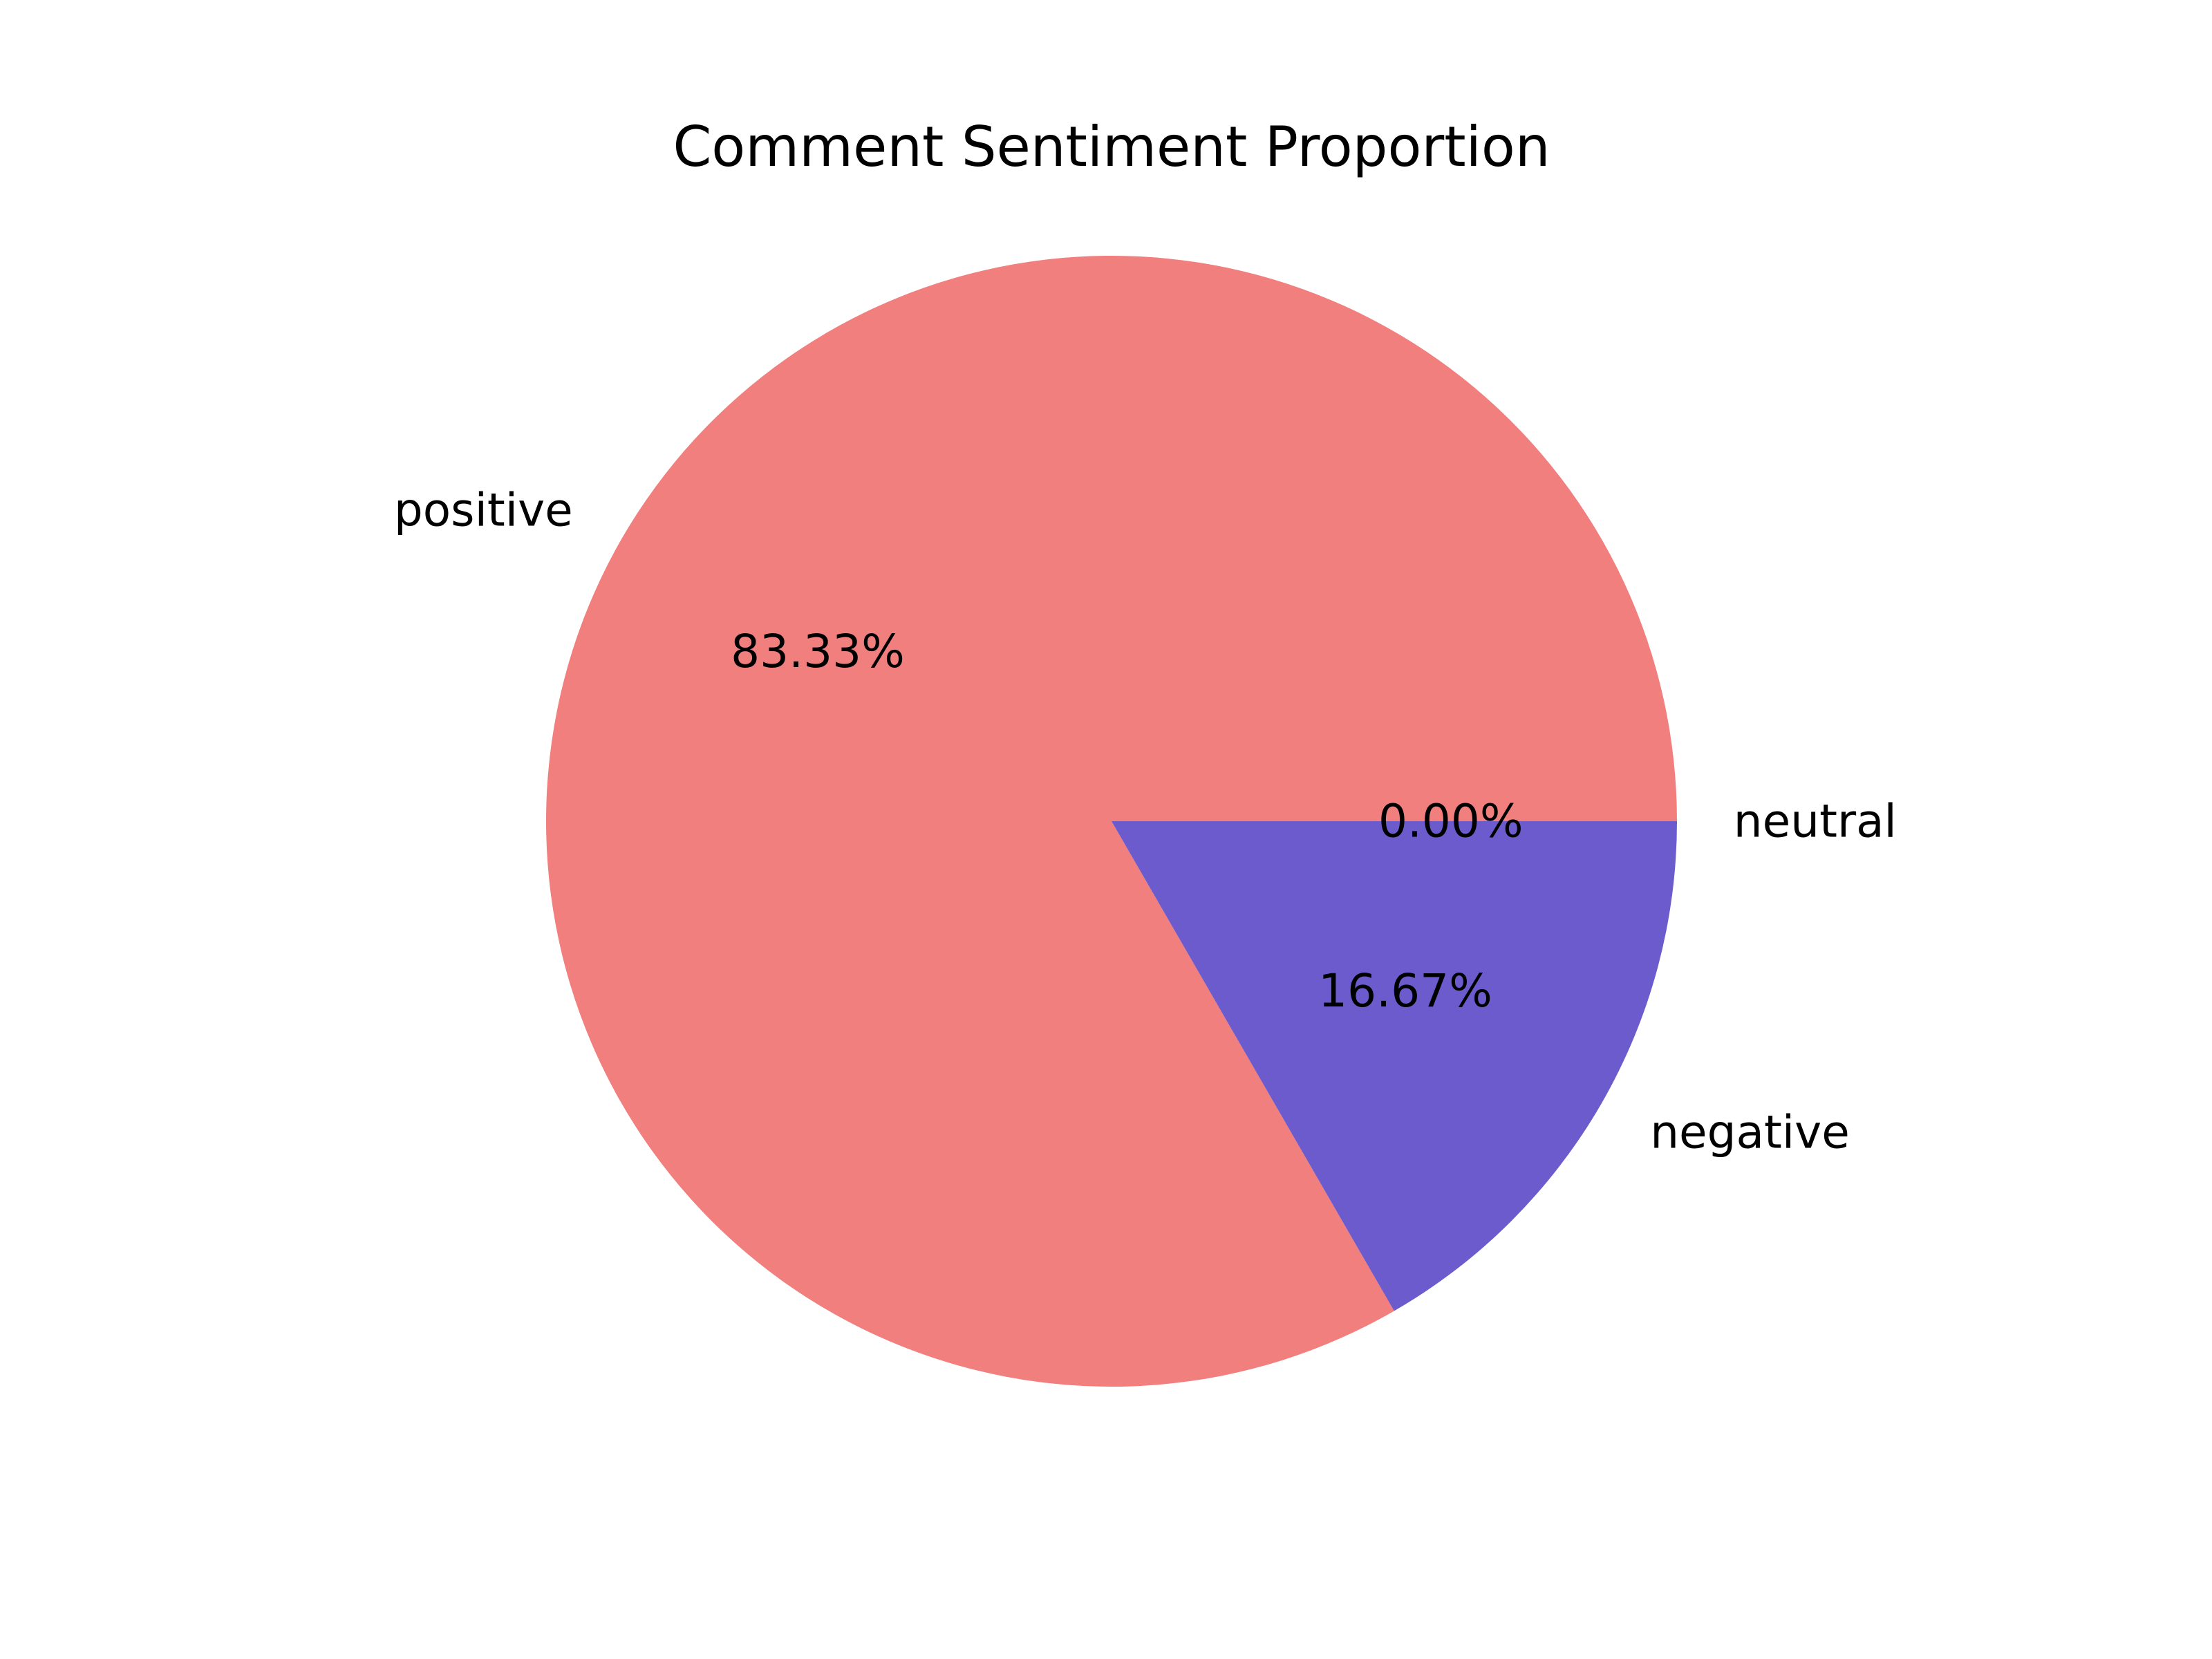 This screenshot has height=1659, width=2212. Describe the element at coordinates (818, 651) in the screenshot. I see `pct-label-positive: 83.33%` at that location.